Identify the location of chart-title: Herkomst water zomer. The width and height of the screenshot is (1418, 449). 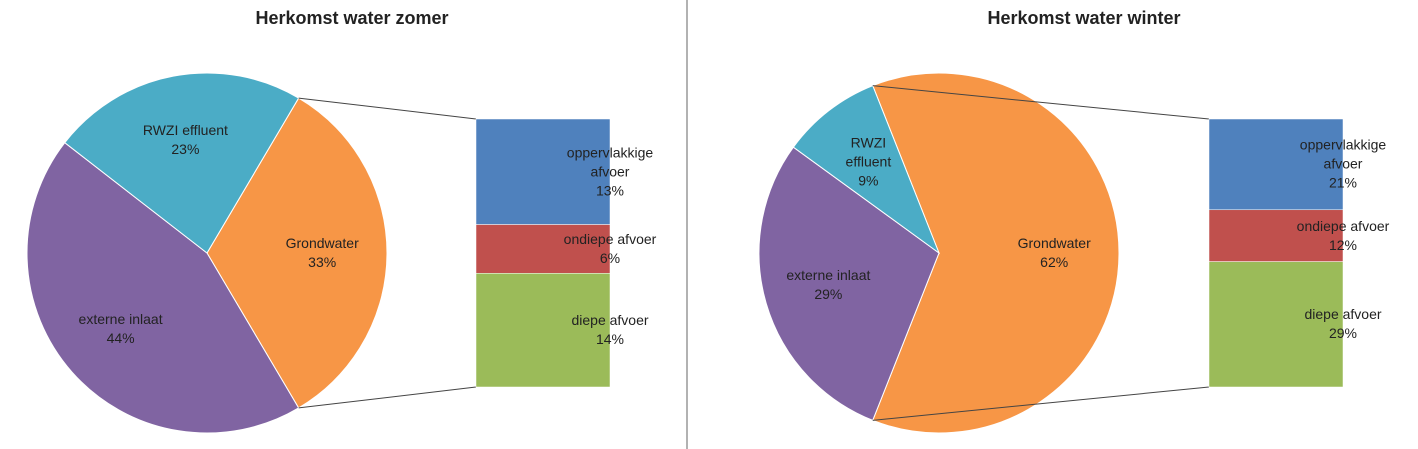
(352, 18).